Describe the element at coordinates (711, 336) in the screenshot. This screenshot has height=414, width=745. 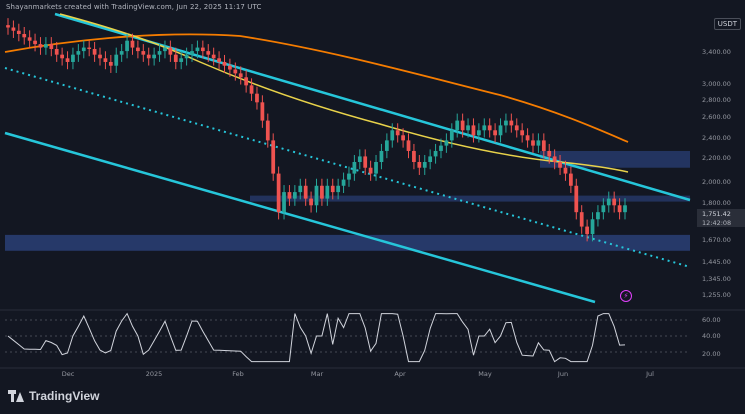
I see `rsi-tick-label: 40.00` at that location.